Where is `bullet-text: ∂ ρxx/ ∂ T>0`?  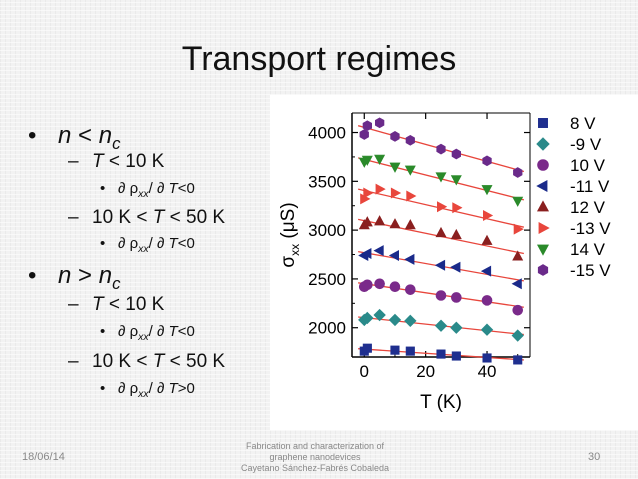
bullet-text: ∂ ρxx/ ∂ T>0 is located at coordinates (156, 390).